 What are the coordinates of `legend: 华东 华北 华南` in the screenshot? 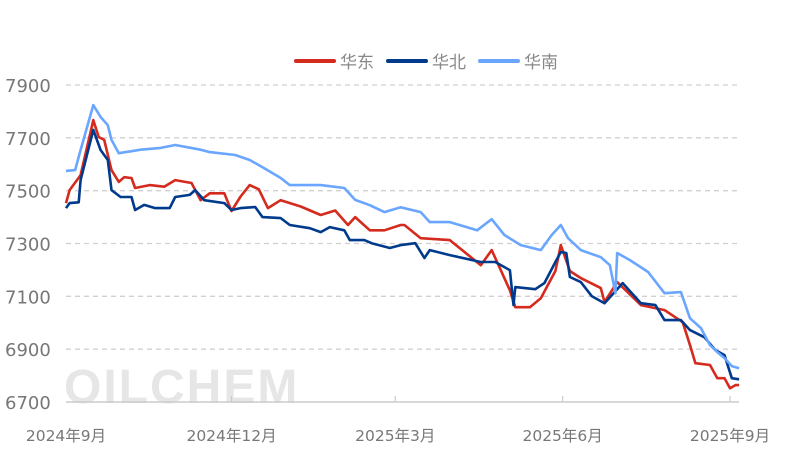 It's located at (426, 60).